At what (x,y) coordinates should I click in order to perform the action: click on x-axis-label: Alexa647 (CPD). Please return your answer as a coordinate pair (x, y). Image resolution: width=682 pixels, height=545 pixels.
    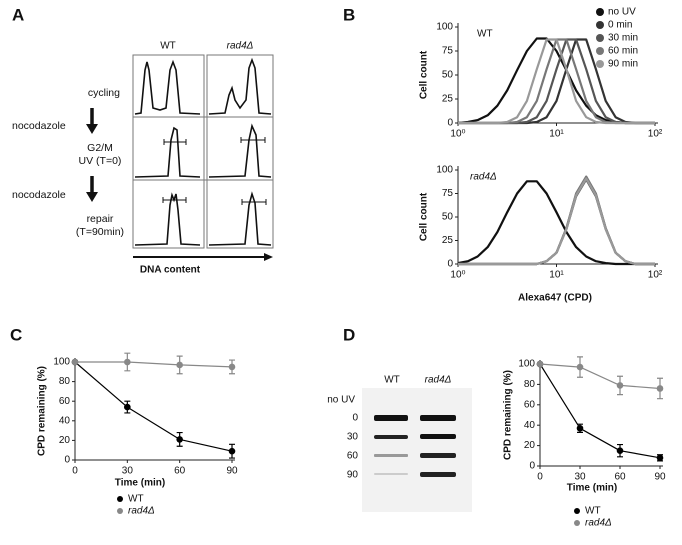
    Looking at the image, I should click on (555, 298).